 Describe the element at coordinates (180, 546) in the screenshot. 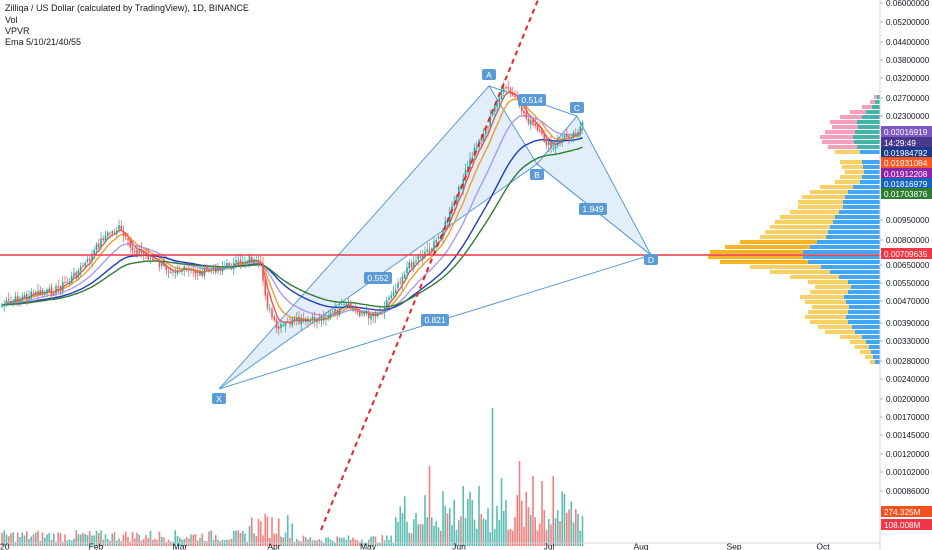

I see `time-tick-label: Mar` at that location.